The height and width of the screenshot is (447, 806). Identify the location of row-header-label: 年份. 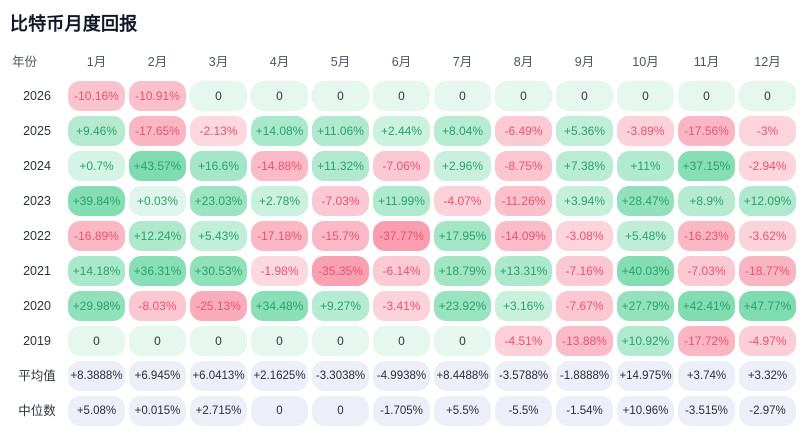
(25, 62).